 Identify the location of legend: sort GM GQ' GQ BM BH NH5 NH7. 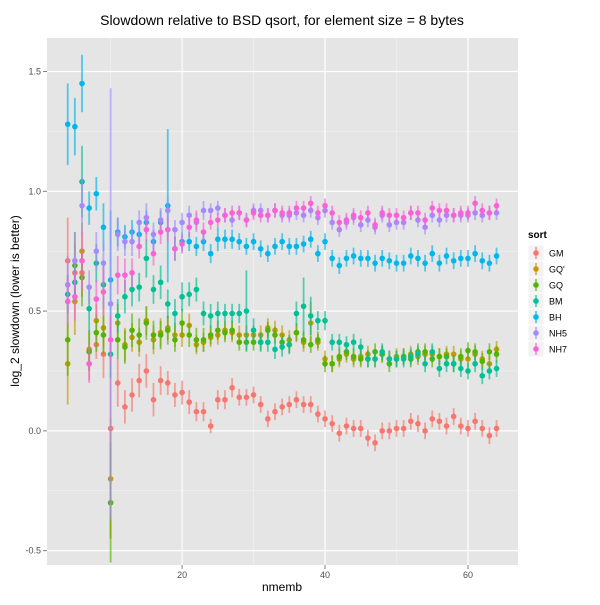
(547, 294).